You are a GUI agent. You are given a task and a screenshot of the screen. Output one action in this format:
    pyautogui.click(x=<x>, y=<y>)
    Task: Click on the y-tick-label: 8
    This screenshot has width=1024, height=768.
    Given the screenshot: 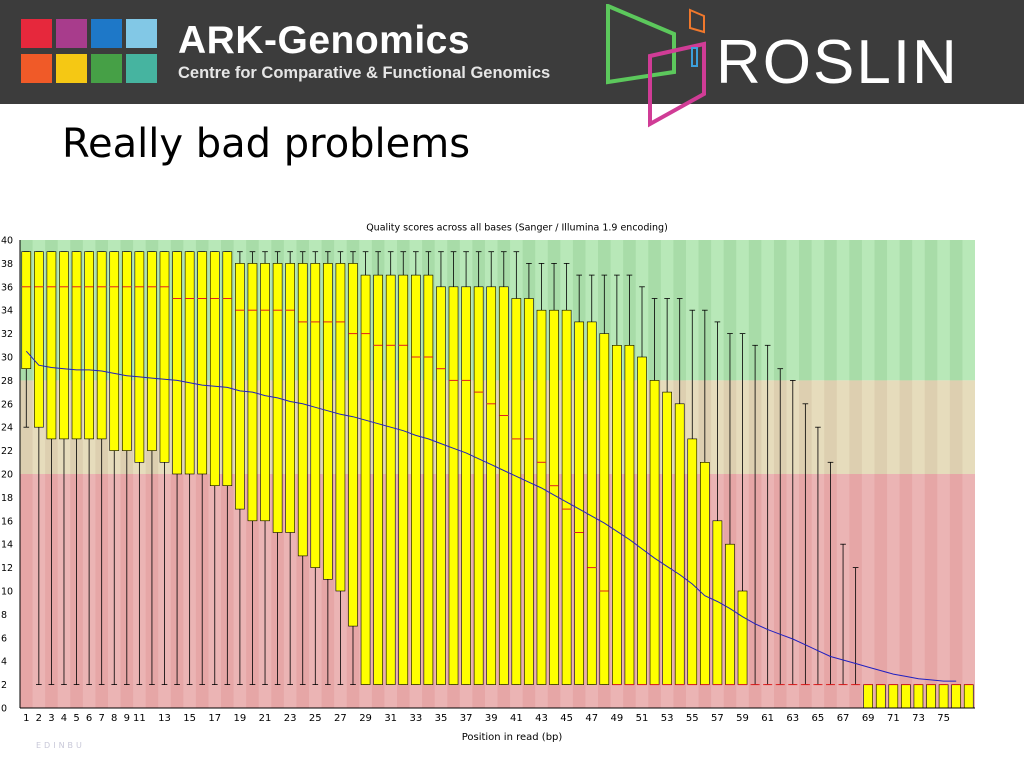 What is the action you would take?
    pyautogui.click(x=4, y=615)
    